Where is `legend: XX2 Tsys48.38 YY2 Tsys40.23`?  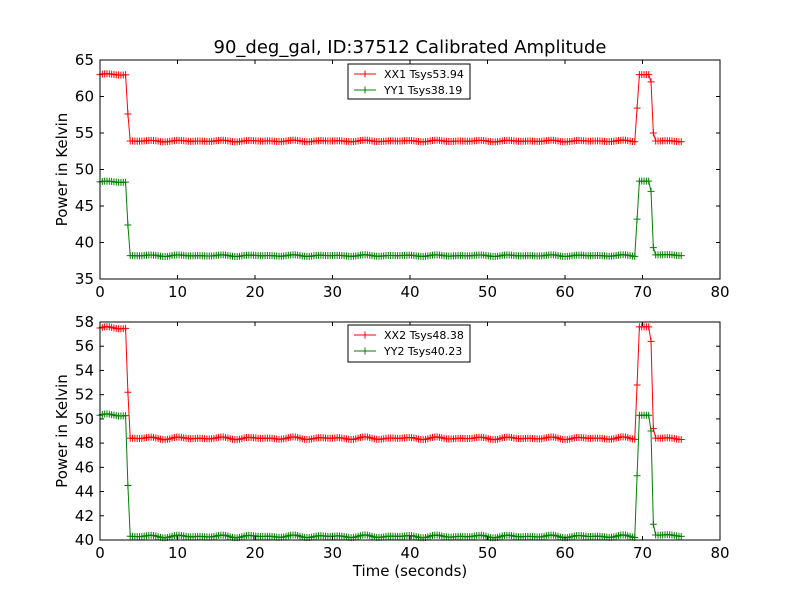
legend: XX2 Tsys48.38 YY2 Tsys40.23 is located at coordinates (409, 343).